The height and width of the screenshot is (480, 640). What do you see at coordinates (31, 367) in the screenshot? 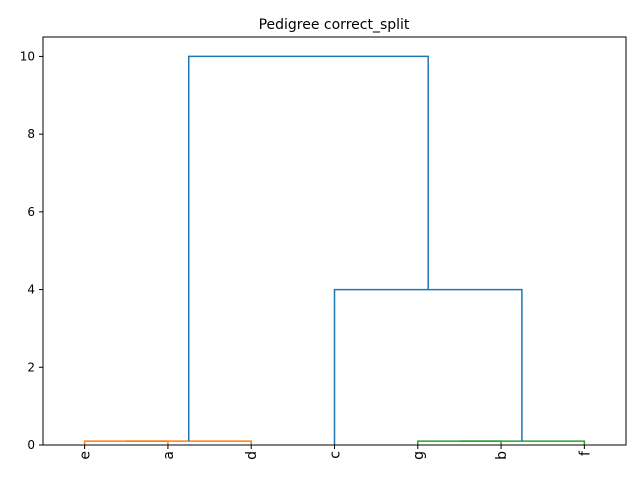
I see `y-tick-label-1: 2` at bounding box center [31, 367].